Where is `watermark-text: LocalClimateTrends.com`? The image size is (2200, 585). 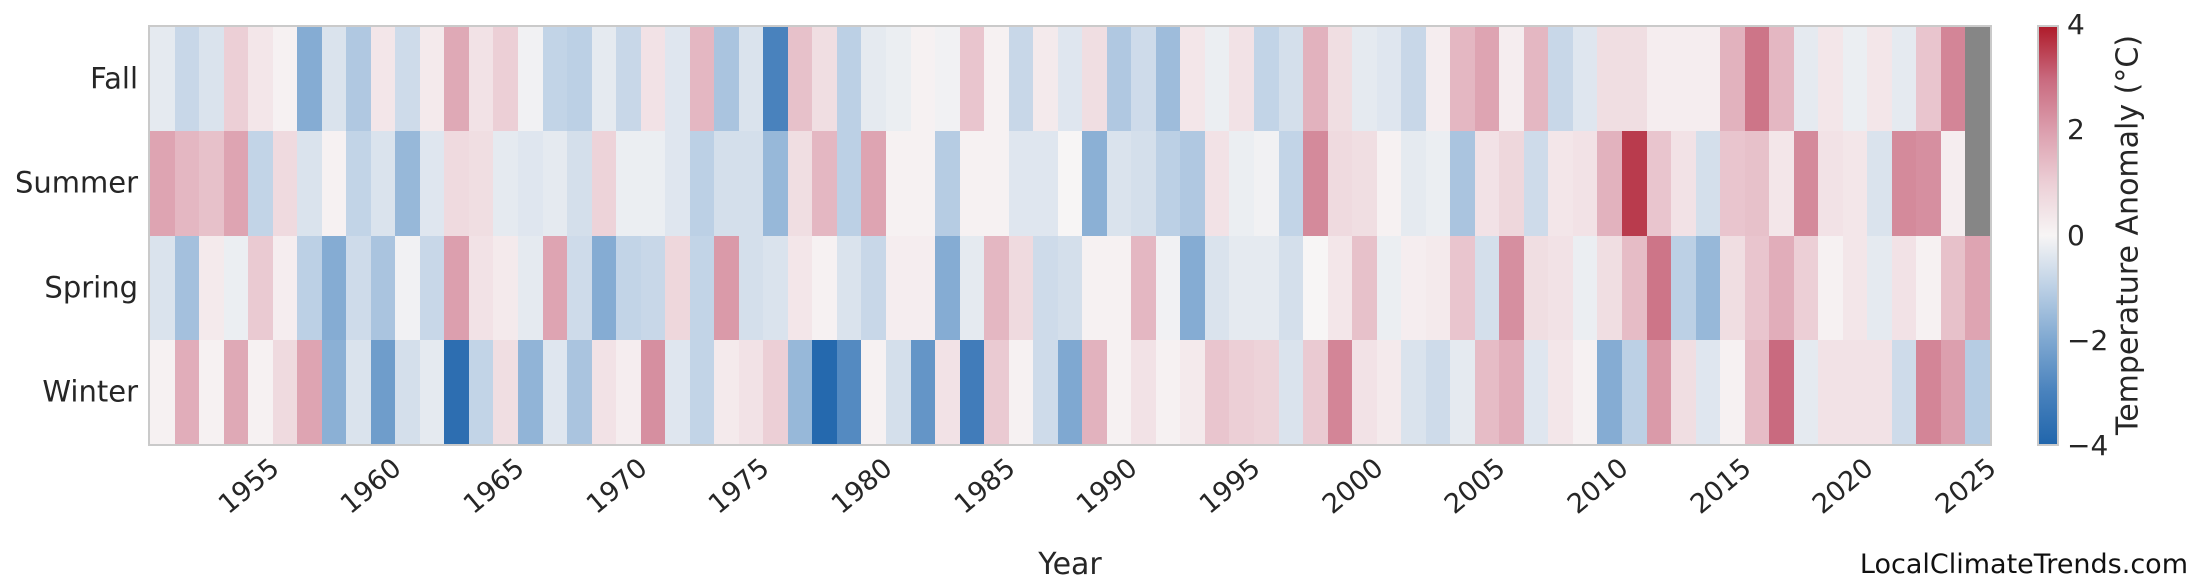
watermark-text: LocalClimateTrends.com is located at coordinates (2023, 564).